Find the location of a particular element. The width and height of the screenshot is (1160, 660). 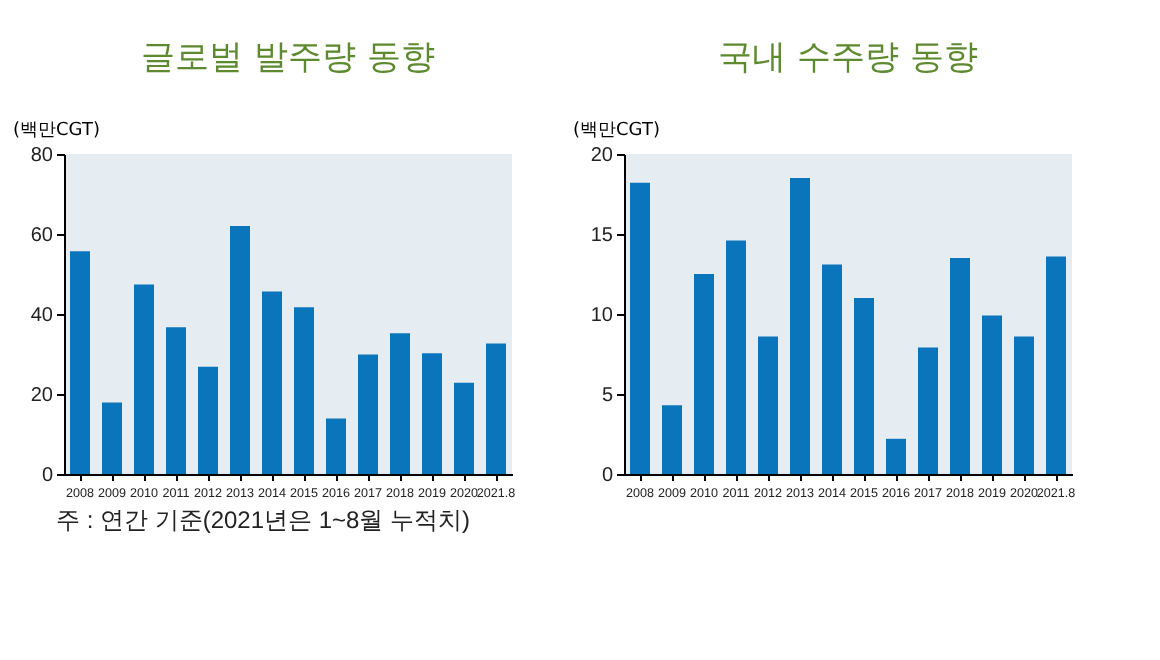

y-tick-label: 10 is located at coordinates (602, 316).